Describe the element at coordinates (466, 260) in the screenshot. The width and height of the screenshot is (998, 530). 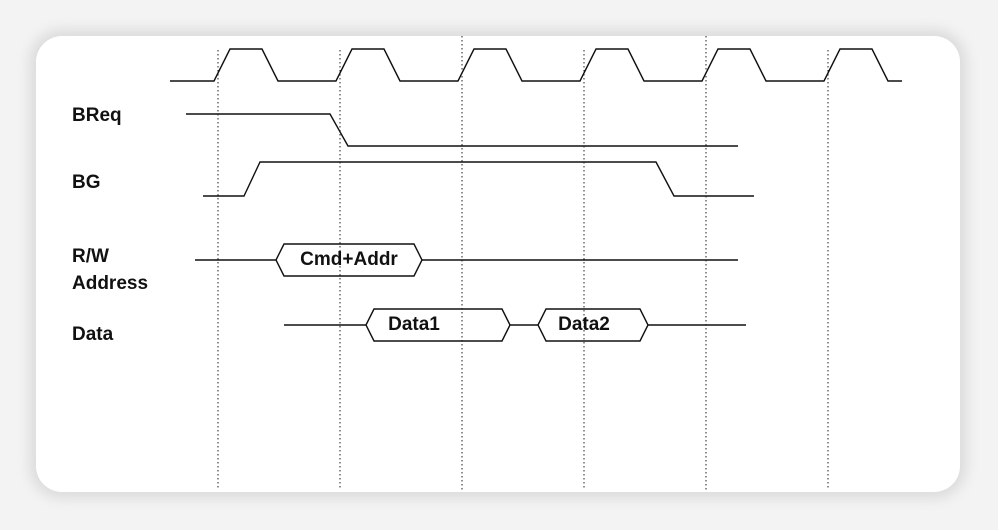
I see `address-bus-waveform` at that location.